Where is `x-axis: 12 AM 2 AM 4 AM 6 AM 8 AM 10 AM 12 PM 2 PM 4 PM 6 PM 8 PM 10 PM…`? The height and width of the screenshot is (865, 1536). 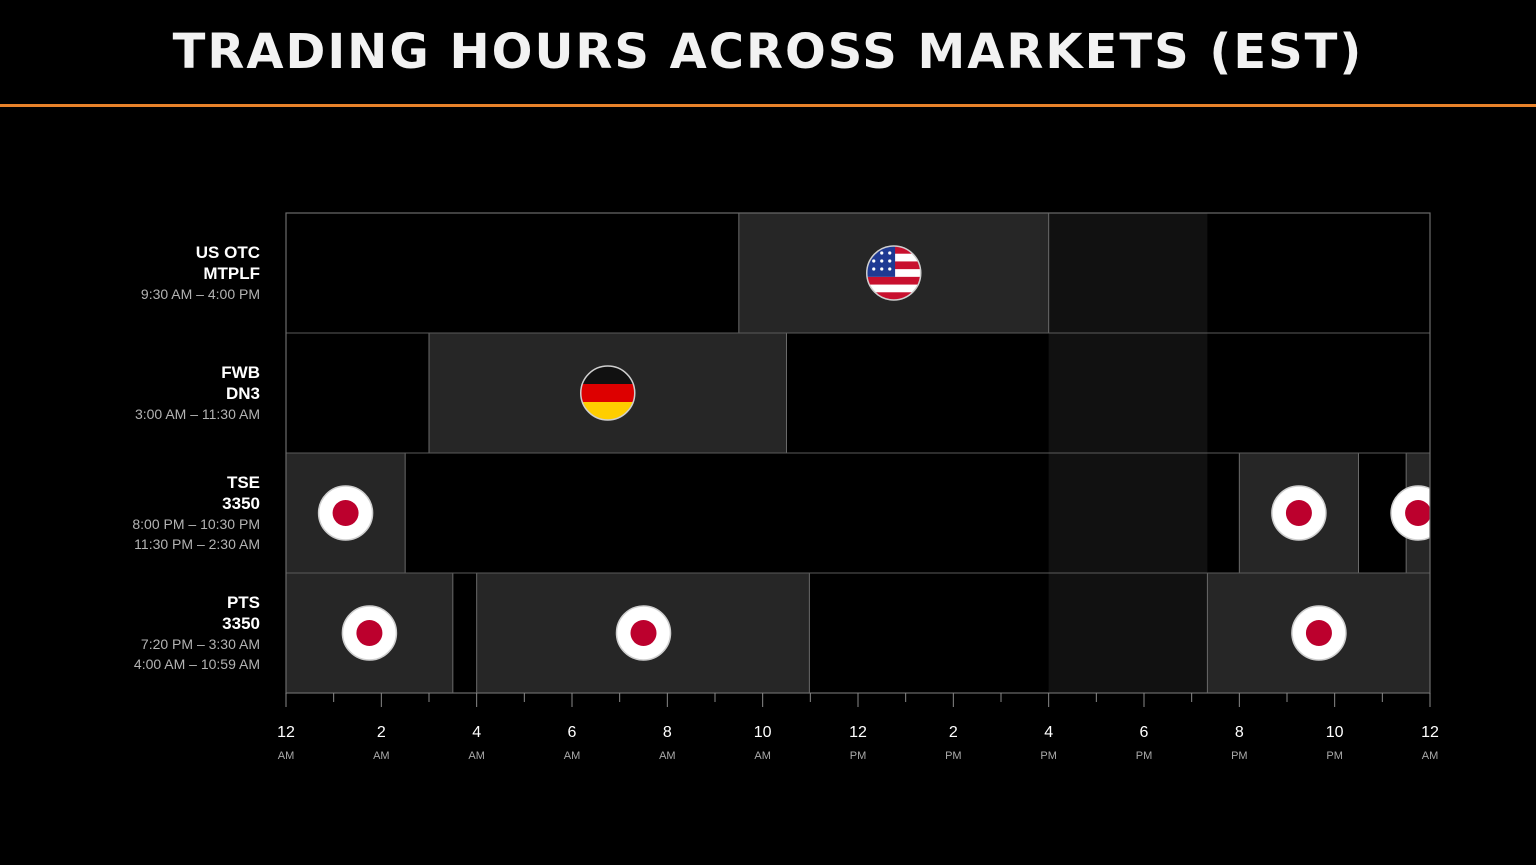 x-axis: 12 AM 2 AM 4 AM 6 AM 8 AM 10 AM 12 PM 2 PM 4 PM 6 PM 8 PM 10 PM… is located at coordinates (858, 727).